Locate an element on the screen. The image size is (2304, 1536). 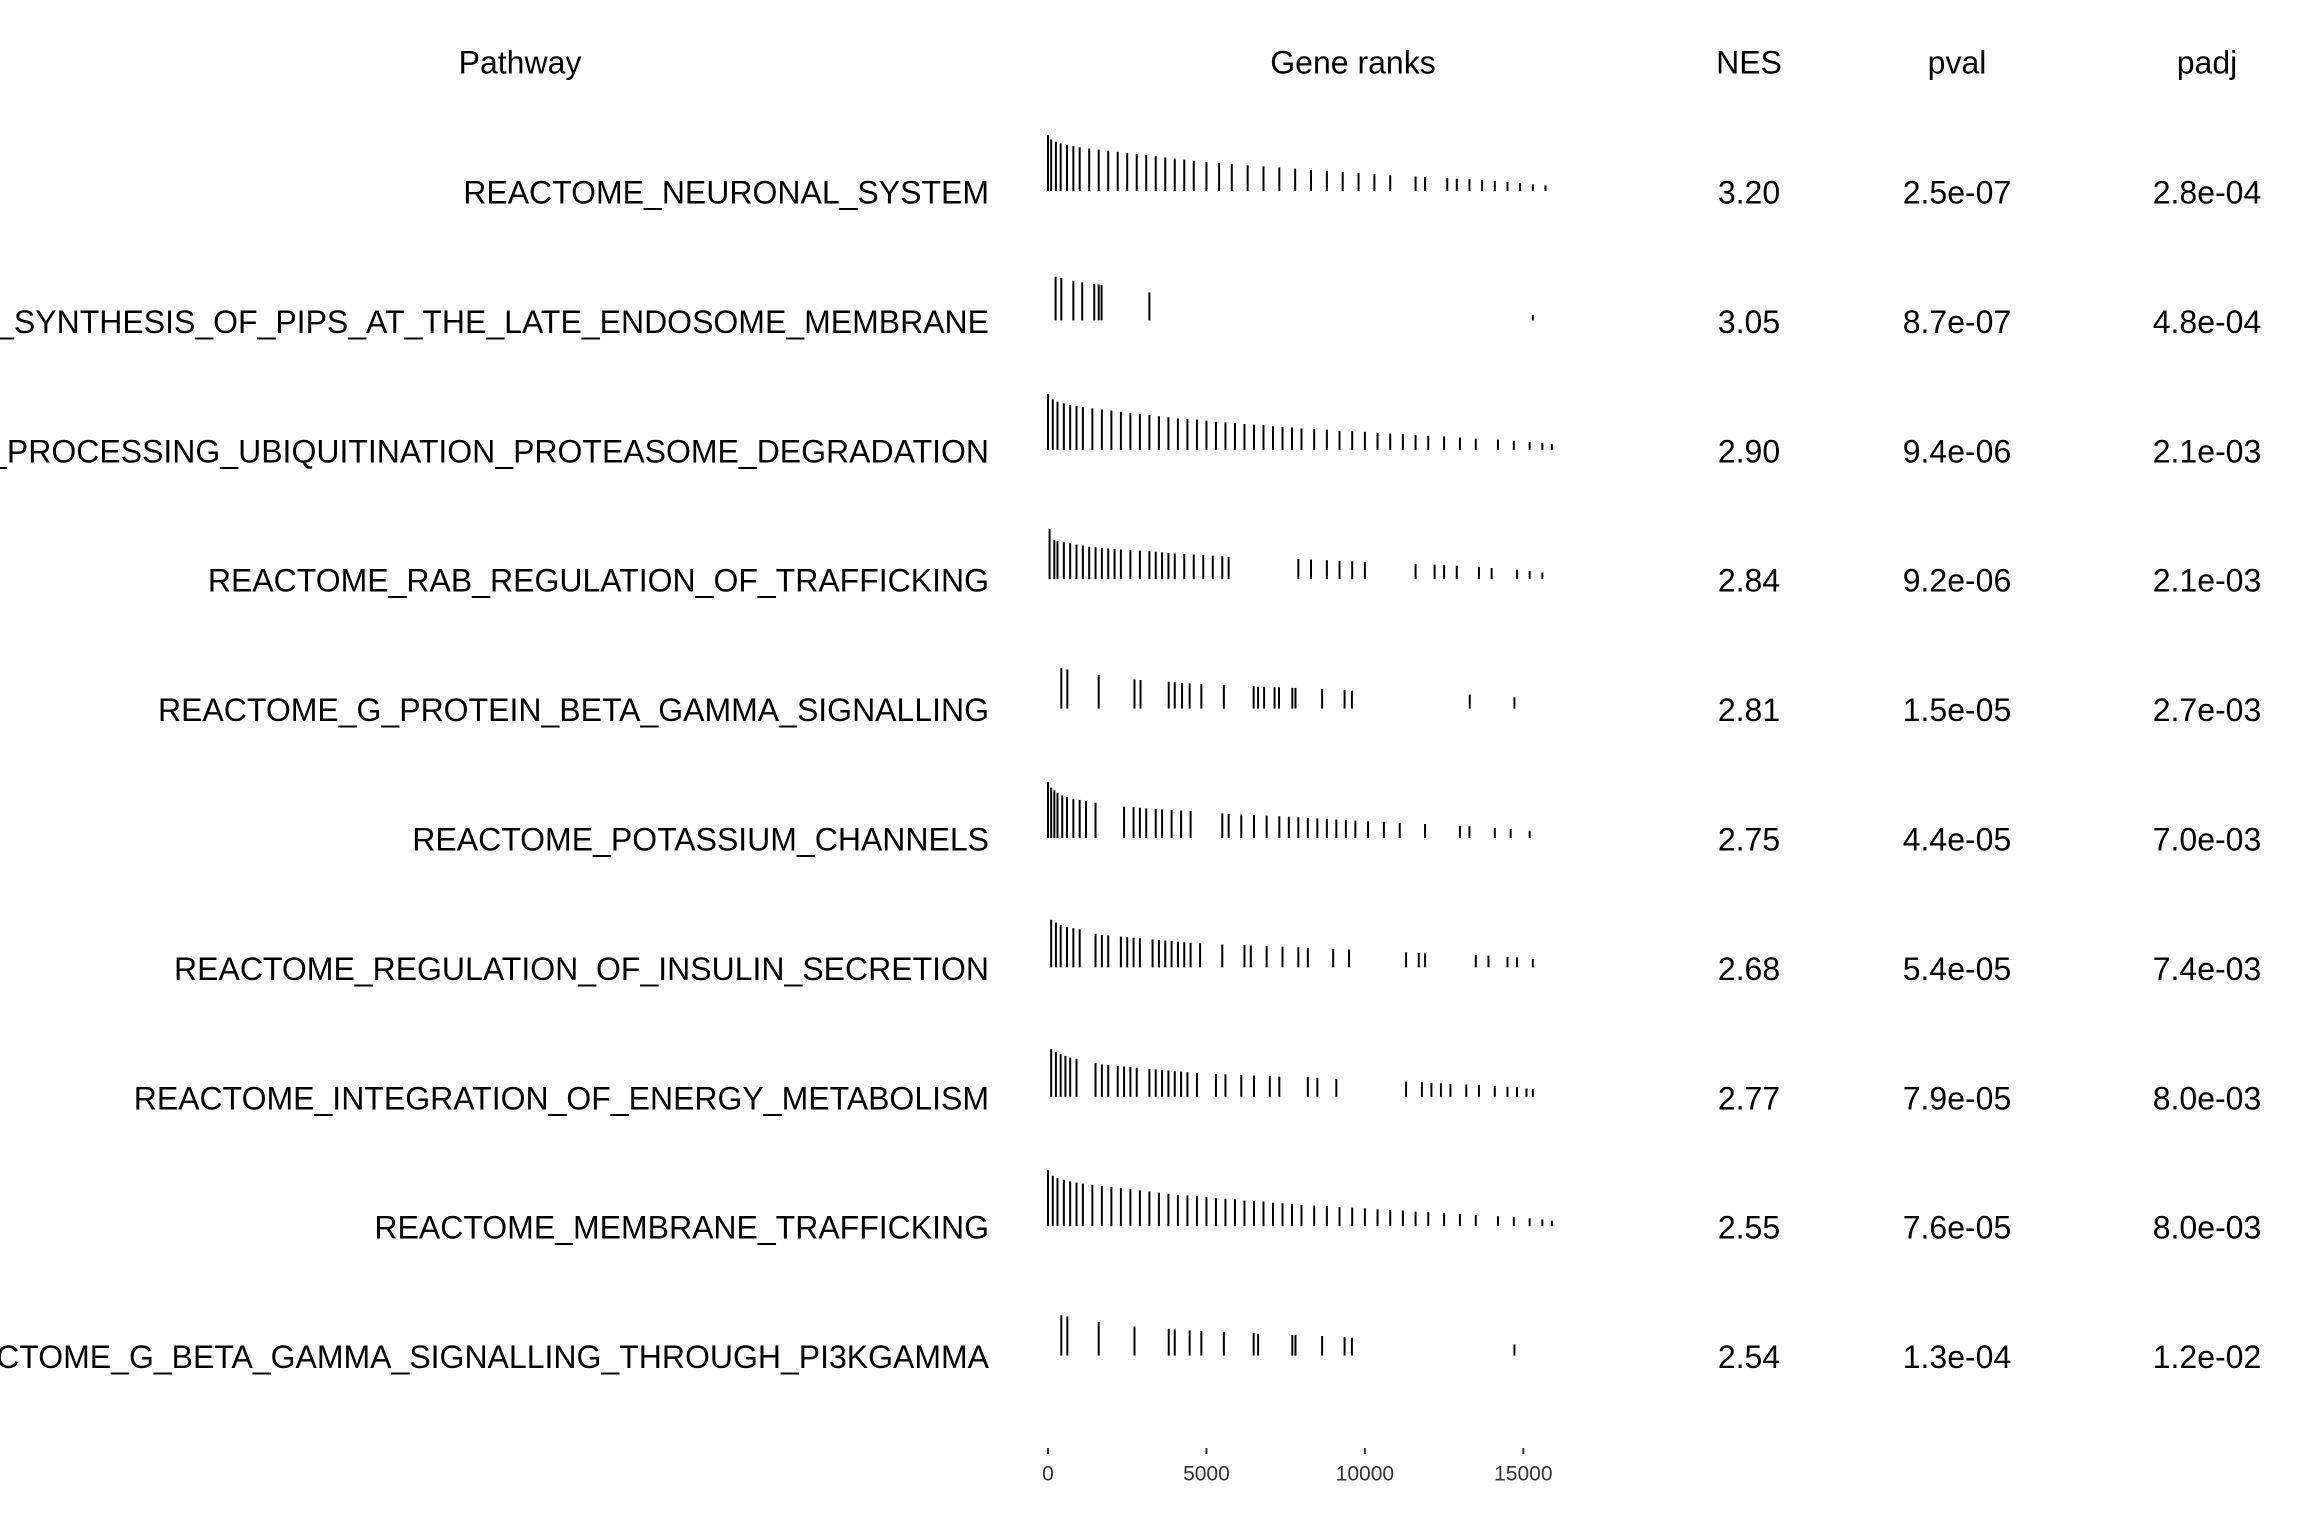
pathway-name: REACTOME_POTASSIUM_CHANNELS is located at coordinates (700, 839).